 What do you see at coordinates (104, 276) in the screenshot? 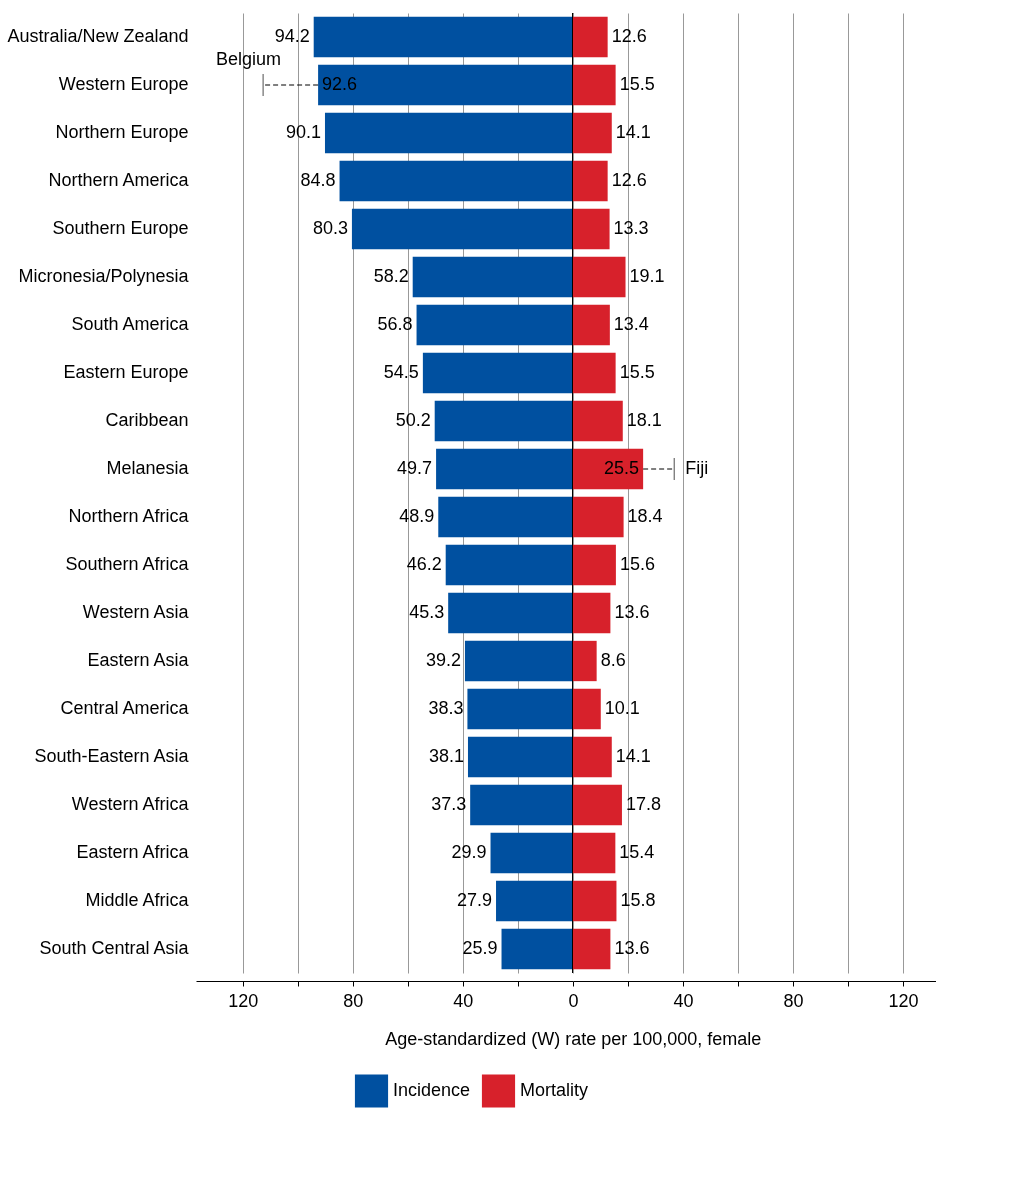
I see `y-tick-label: Micronesia/Polynesia` at bounding box center [104, 276].